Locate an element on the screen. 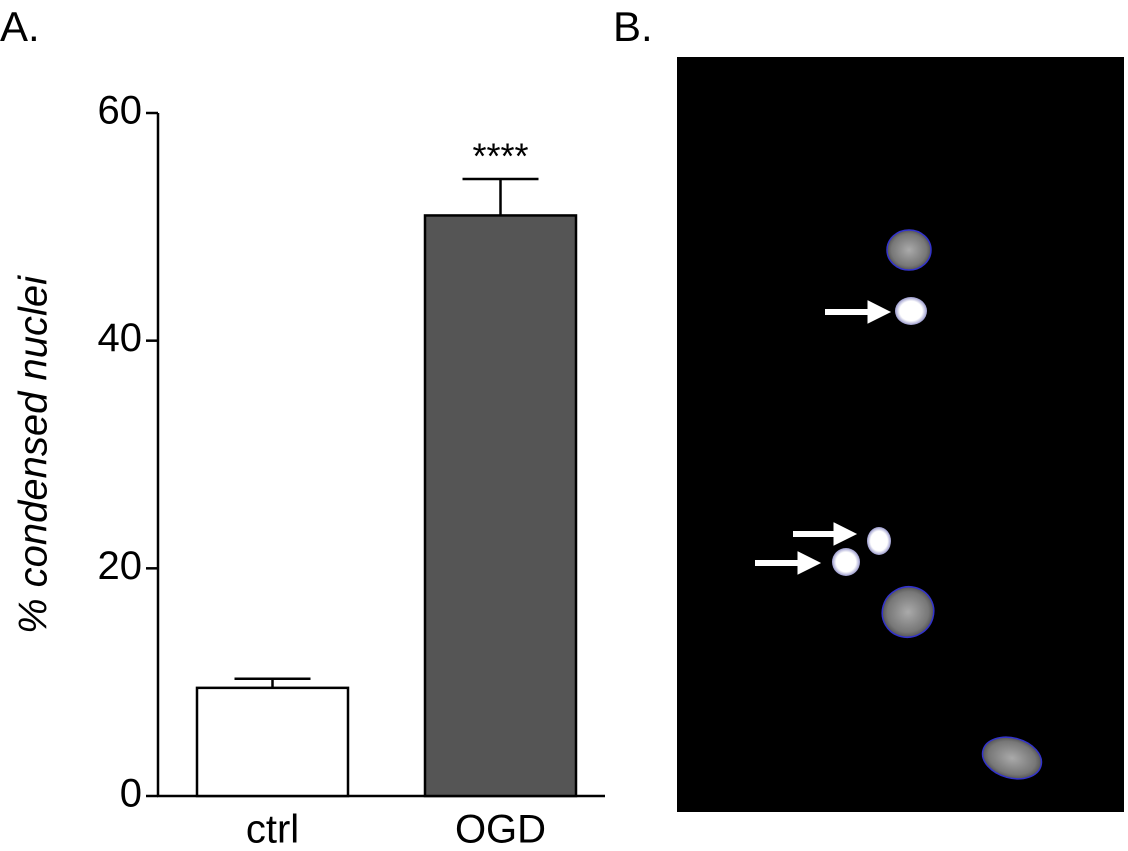 The width and height of the screenshot is (1128, 851). arrows is located at coordinates (823, 437).